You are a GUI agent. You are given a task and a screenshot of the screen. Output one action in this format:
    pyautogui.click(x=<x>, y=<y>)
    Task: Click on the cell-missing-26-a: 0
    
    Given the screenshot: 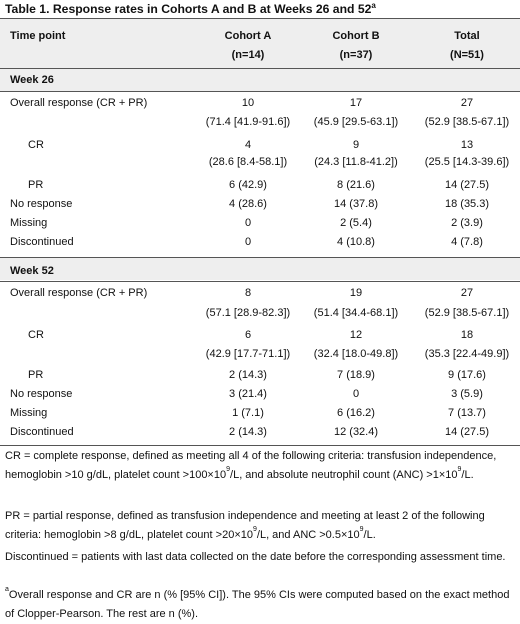 What is the action you would take?
    pyautogui.click(x=248, y=223)
    